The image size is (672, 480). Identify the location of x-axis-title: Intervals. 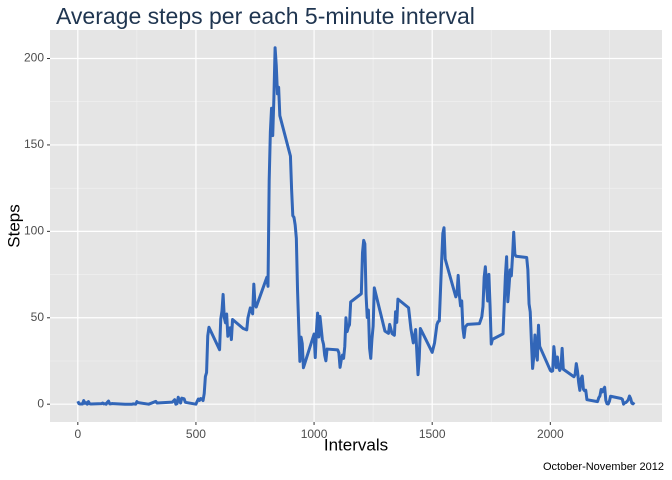
(356, 444).